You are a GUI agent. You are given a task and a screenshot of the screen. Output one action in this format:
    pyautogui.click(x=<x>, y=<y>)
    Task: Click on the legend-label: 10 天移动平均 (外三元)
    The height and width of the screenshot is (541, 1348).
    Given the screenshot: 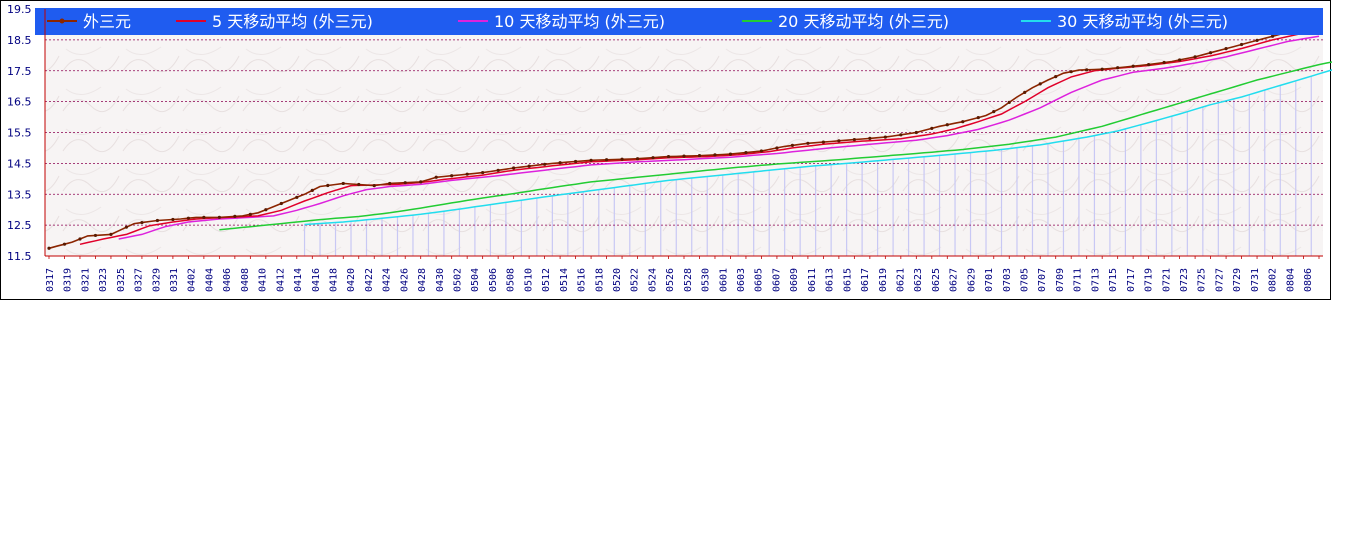 What is the action you would take?
    pyautogui.click(x=579, y=21)
    